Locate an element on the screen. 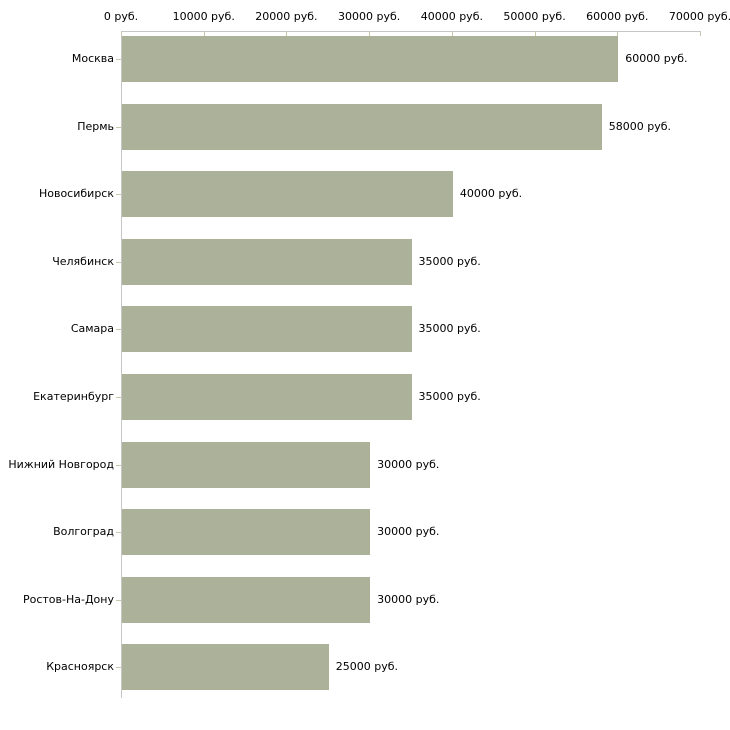 This screenshot has height=730, width=730. value-label: 25000 руб. is located at coordinates (367, 667).